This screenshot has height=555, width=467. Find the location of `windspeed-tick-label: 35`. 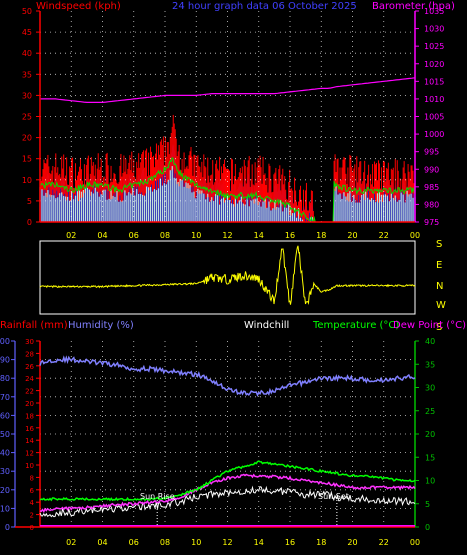

windspeed-tick-label: 35 is located at coordinates (27, 74).